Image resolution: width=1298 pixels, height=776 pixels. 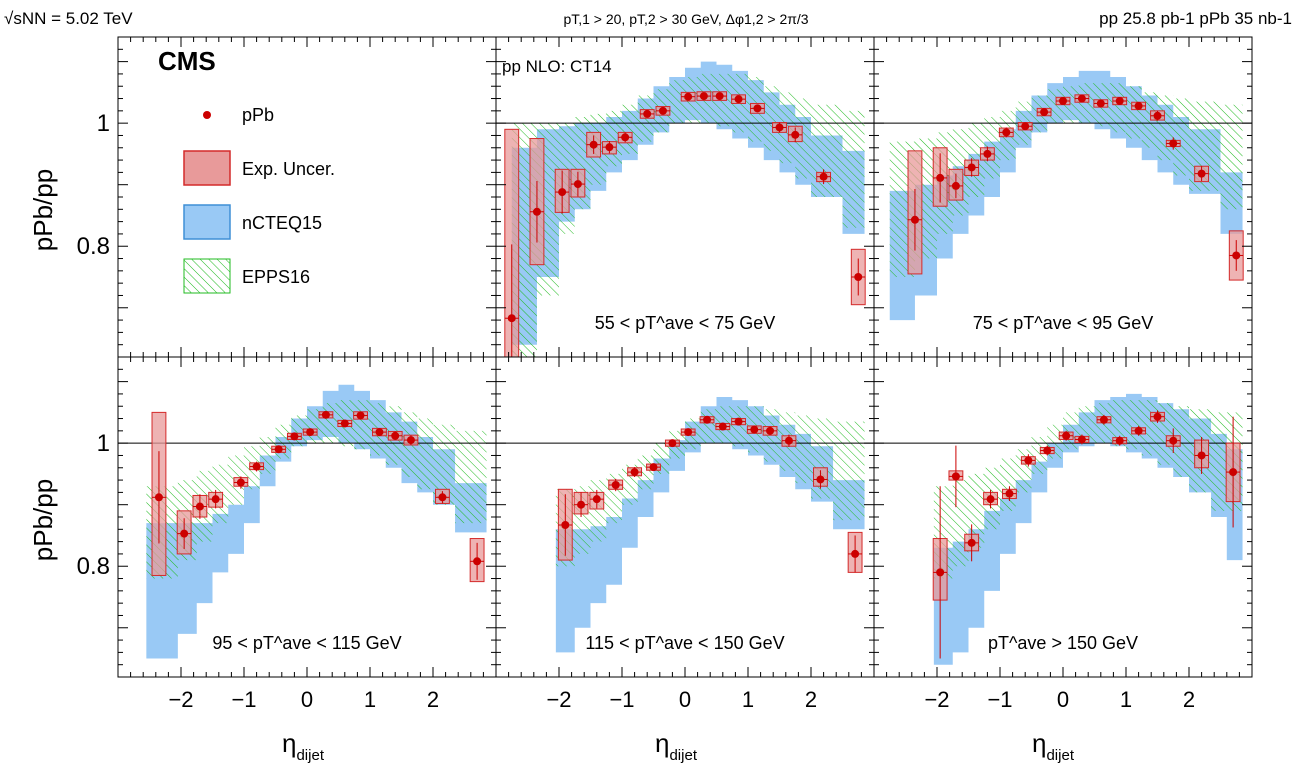 What do you see at coordinates (93, 566) in the screenshot?
I see `y-tick-label: 0.8` at bounding box center [93, 566].